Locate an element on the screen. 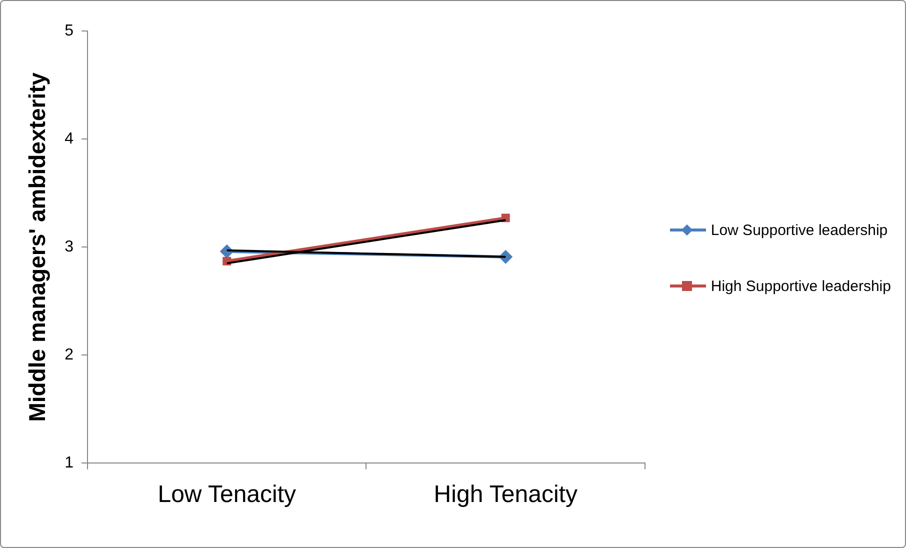 The image size is (906, 548). y-tick-label: 4 is located at coordinates (69, 139).